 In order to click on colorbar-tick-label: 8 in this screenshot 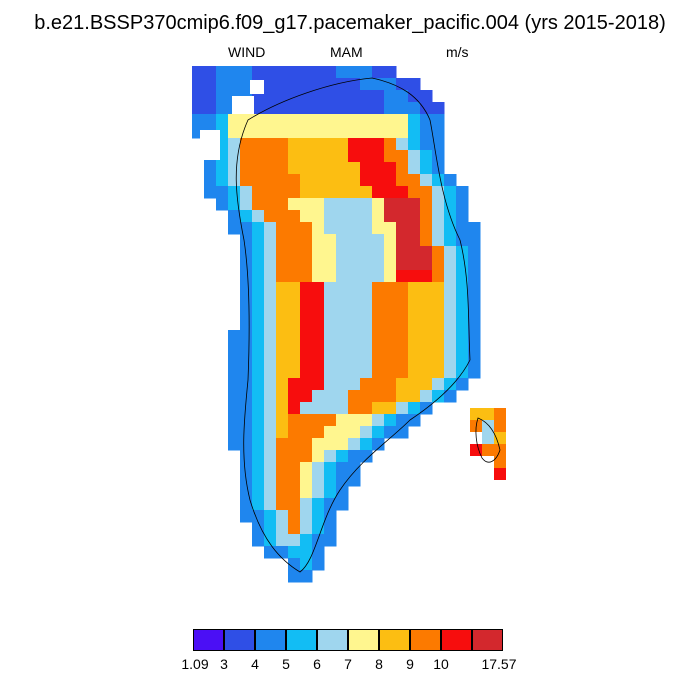, I will do `click(379, 664)`.